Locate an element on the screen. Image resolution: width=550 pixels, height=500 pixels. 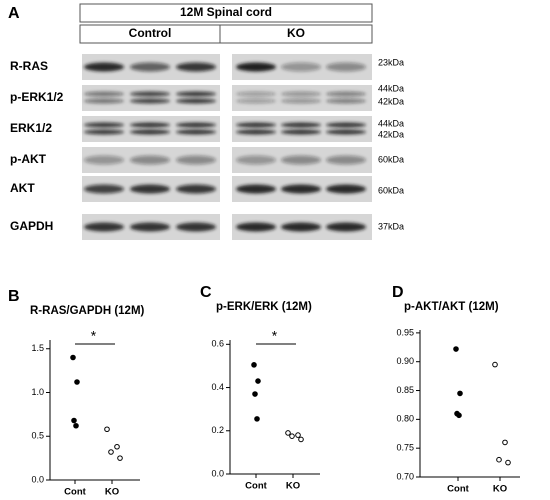
group-label: KO is located at coordinates (296, 33).